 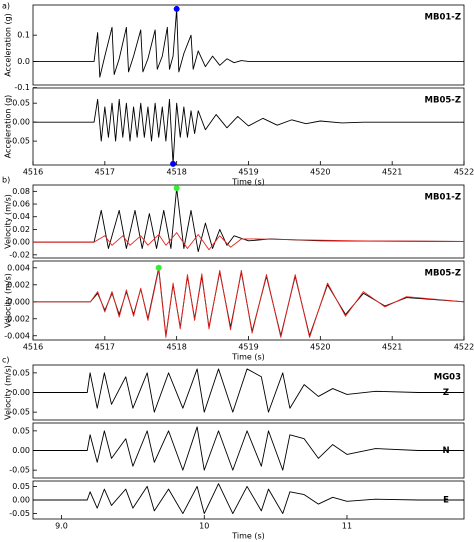 I want to click on component-label: N, so click(x=445, y=451).